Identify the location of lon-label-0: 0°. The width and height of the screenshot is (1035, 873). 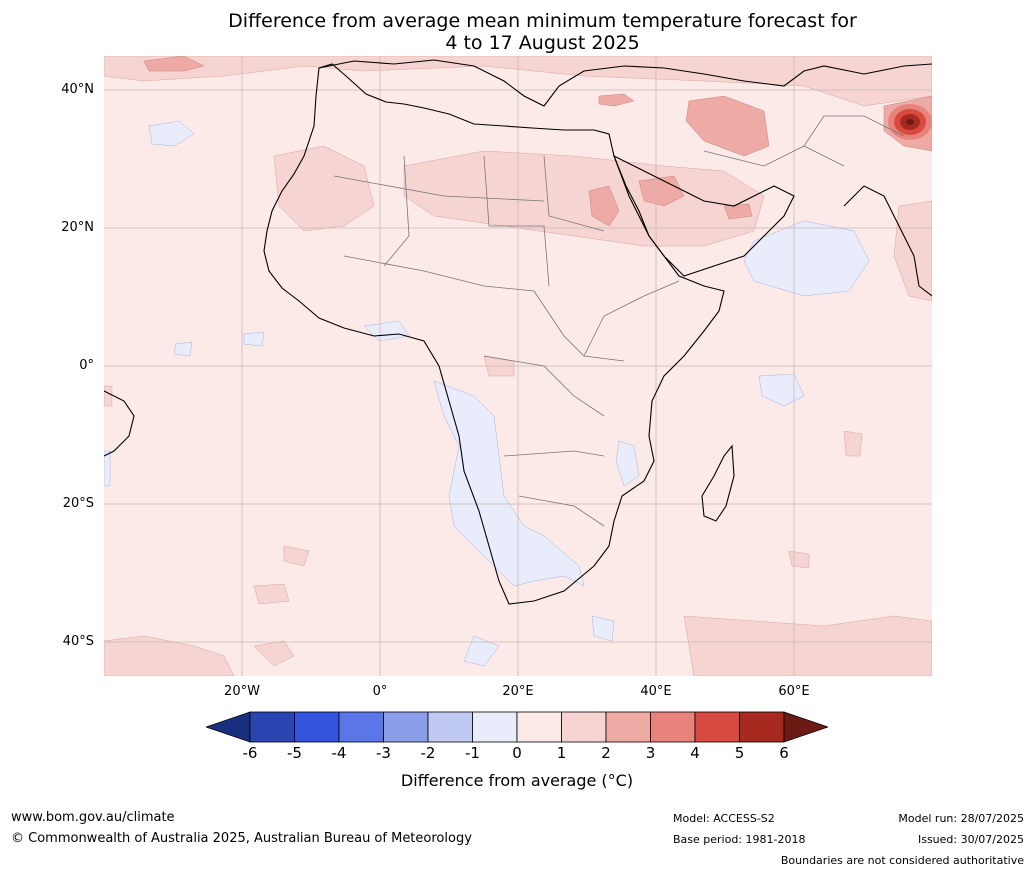
(380, 691).